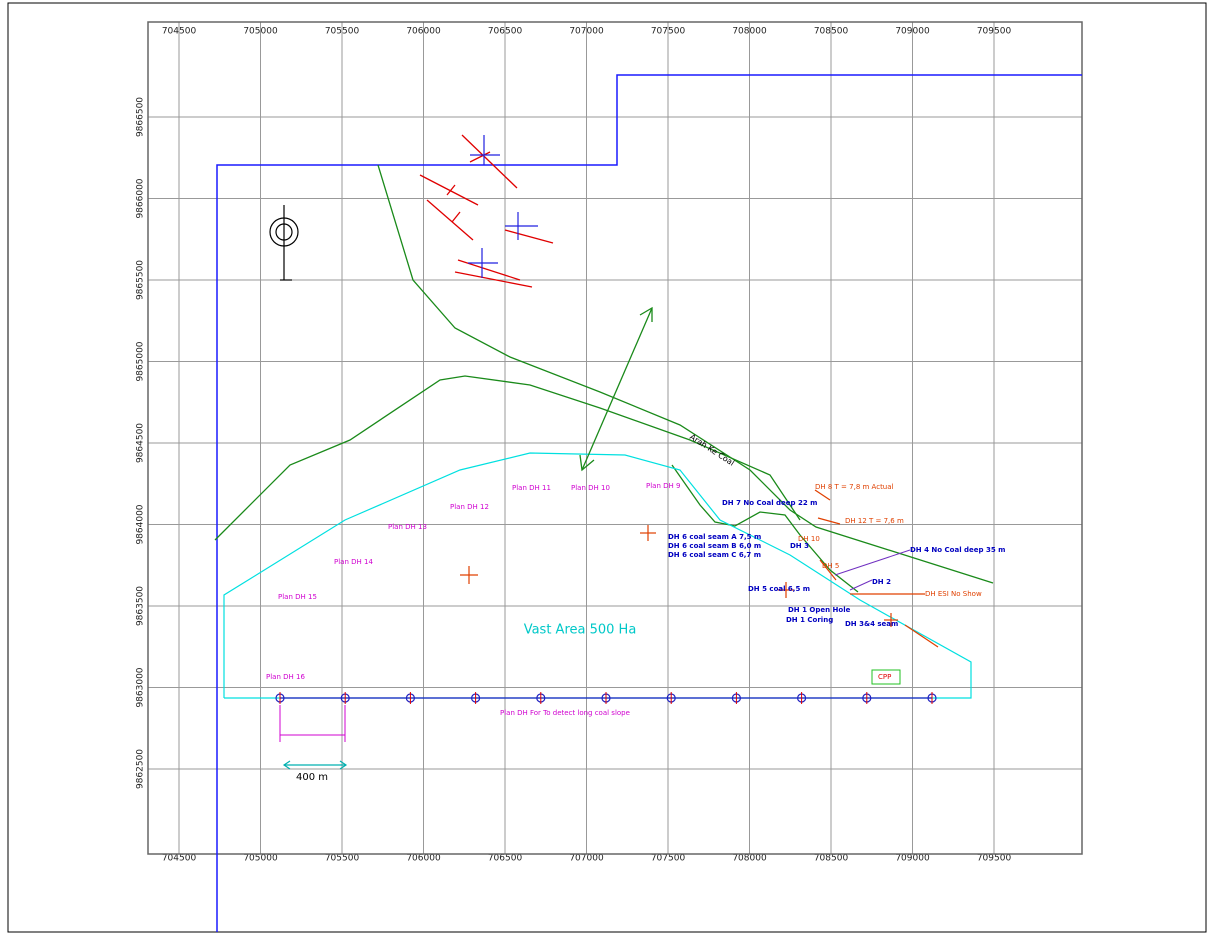  I want to click on plan-label: Plan DH 12, so click(469, 507).